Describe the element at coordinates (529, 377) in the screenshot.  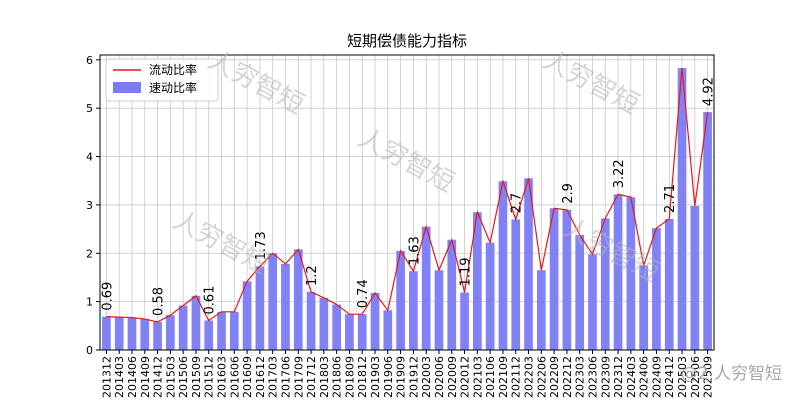
I see `x-tick-label: 202203` at that location.